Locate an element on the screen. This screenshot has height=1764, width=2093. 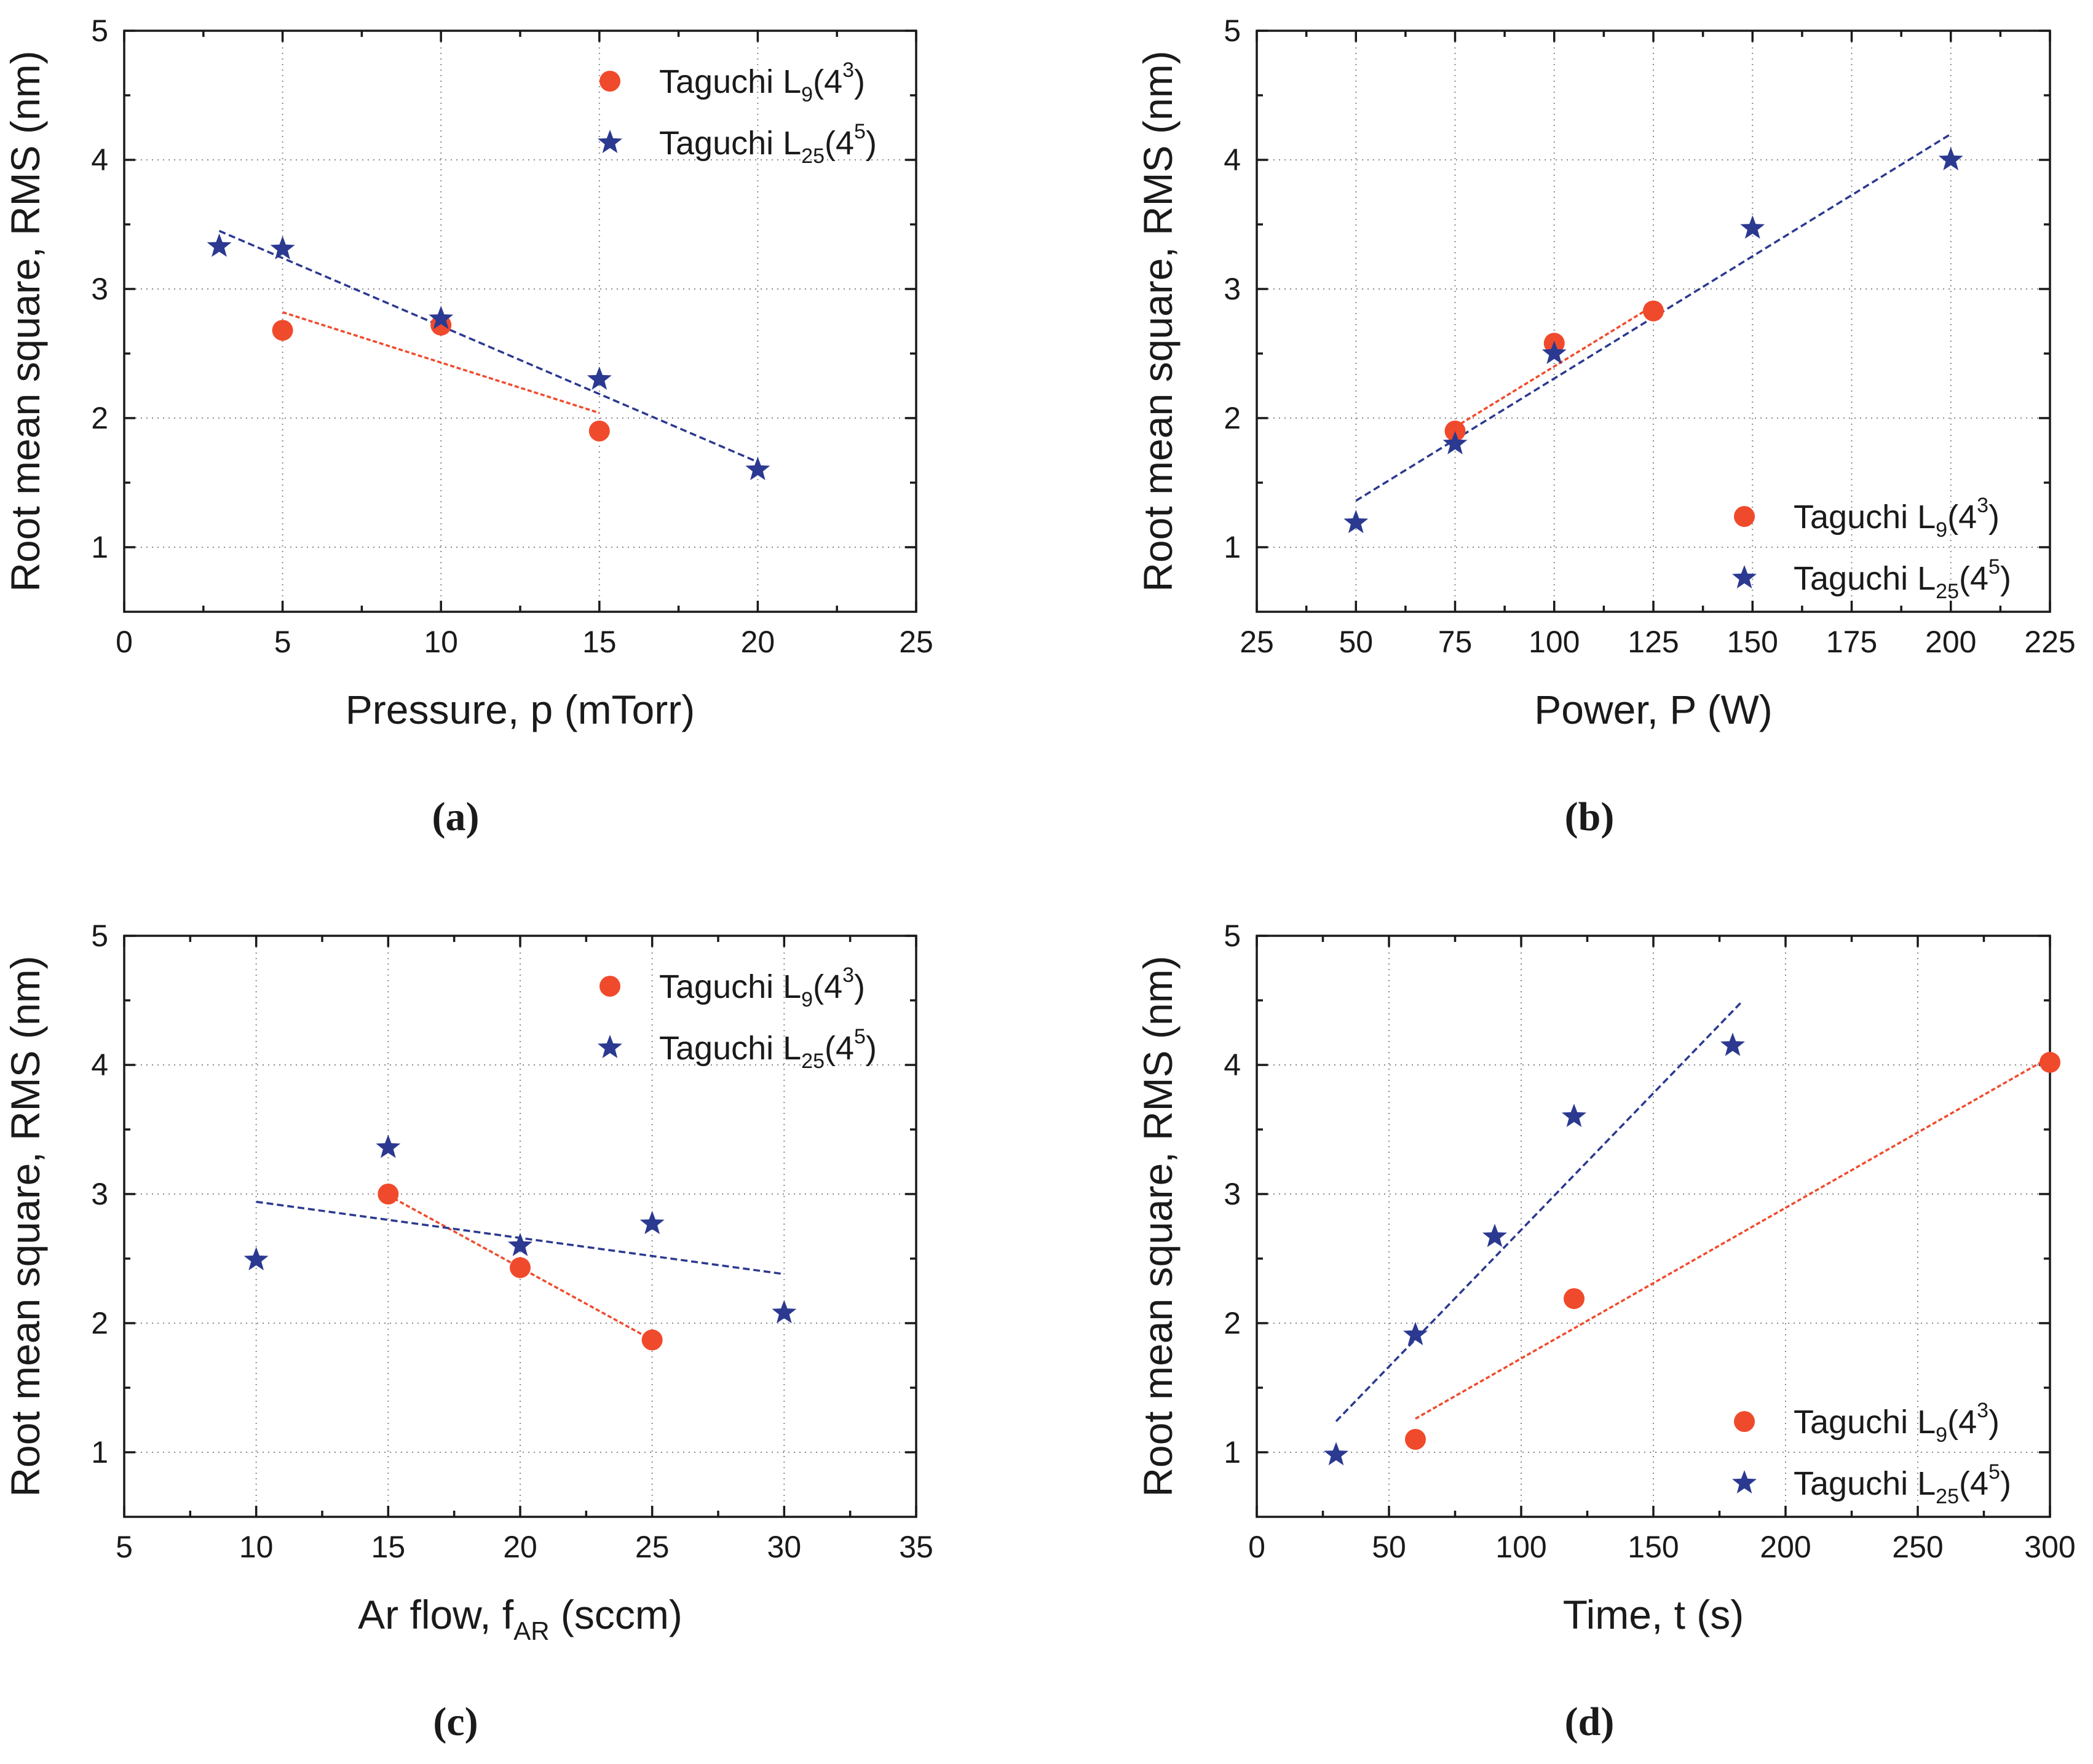
x-tick-label: 250 is located at coordinates (1917, 1547).